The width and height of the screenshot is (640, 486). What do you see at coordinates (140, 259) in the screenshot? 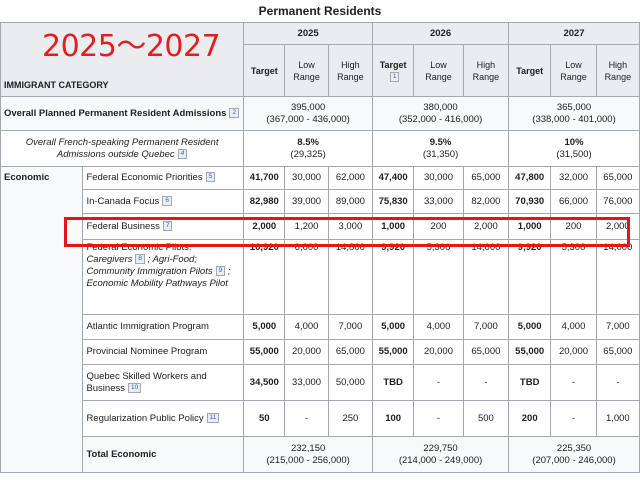
I see `footnote-ref: 8` at bounding box center [140, 259].